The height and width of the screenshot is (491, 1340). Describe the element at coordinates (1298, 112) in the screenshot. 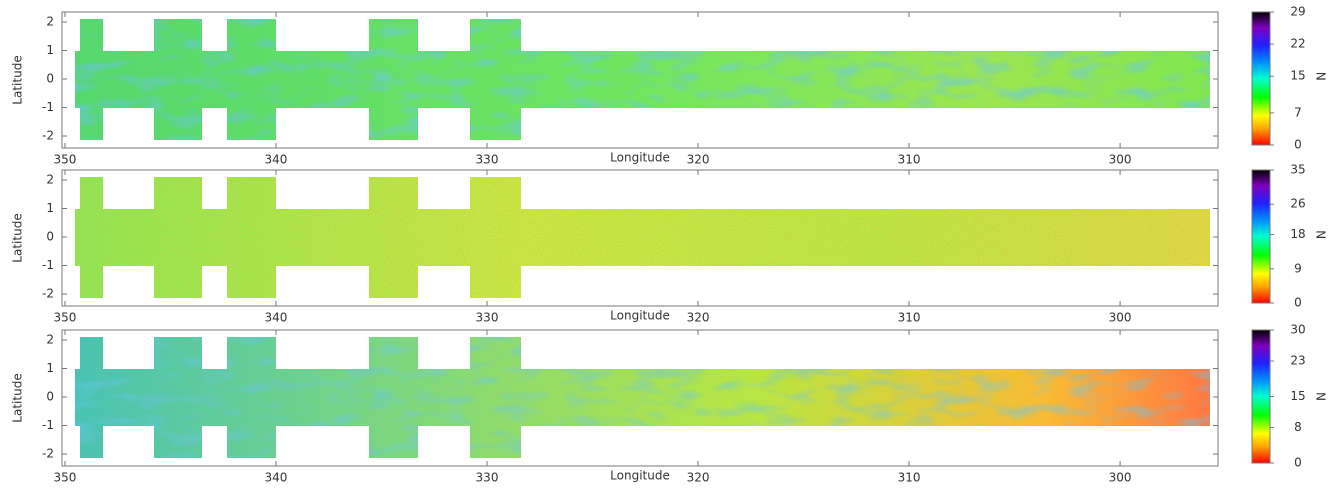

I see `colorbar-tick-label: 7` at that location.